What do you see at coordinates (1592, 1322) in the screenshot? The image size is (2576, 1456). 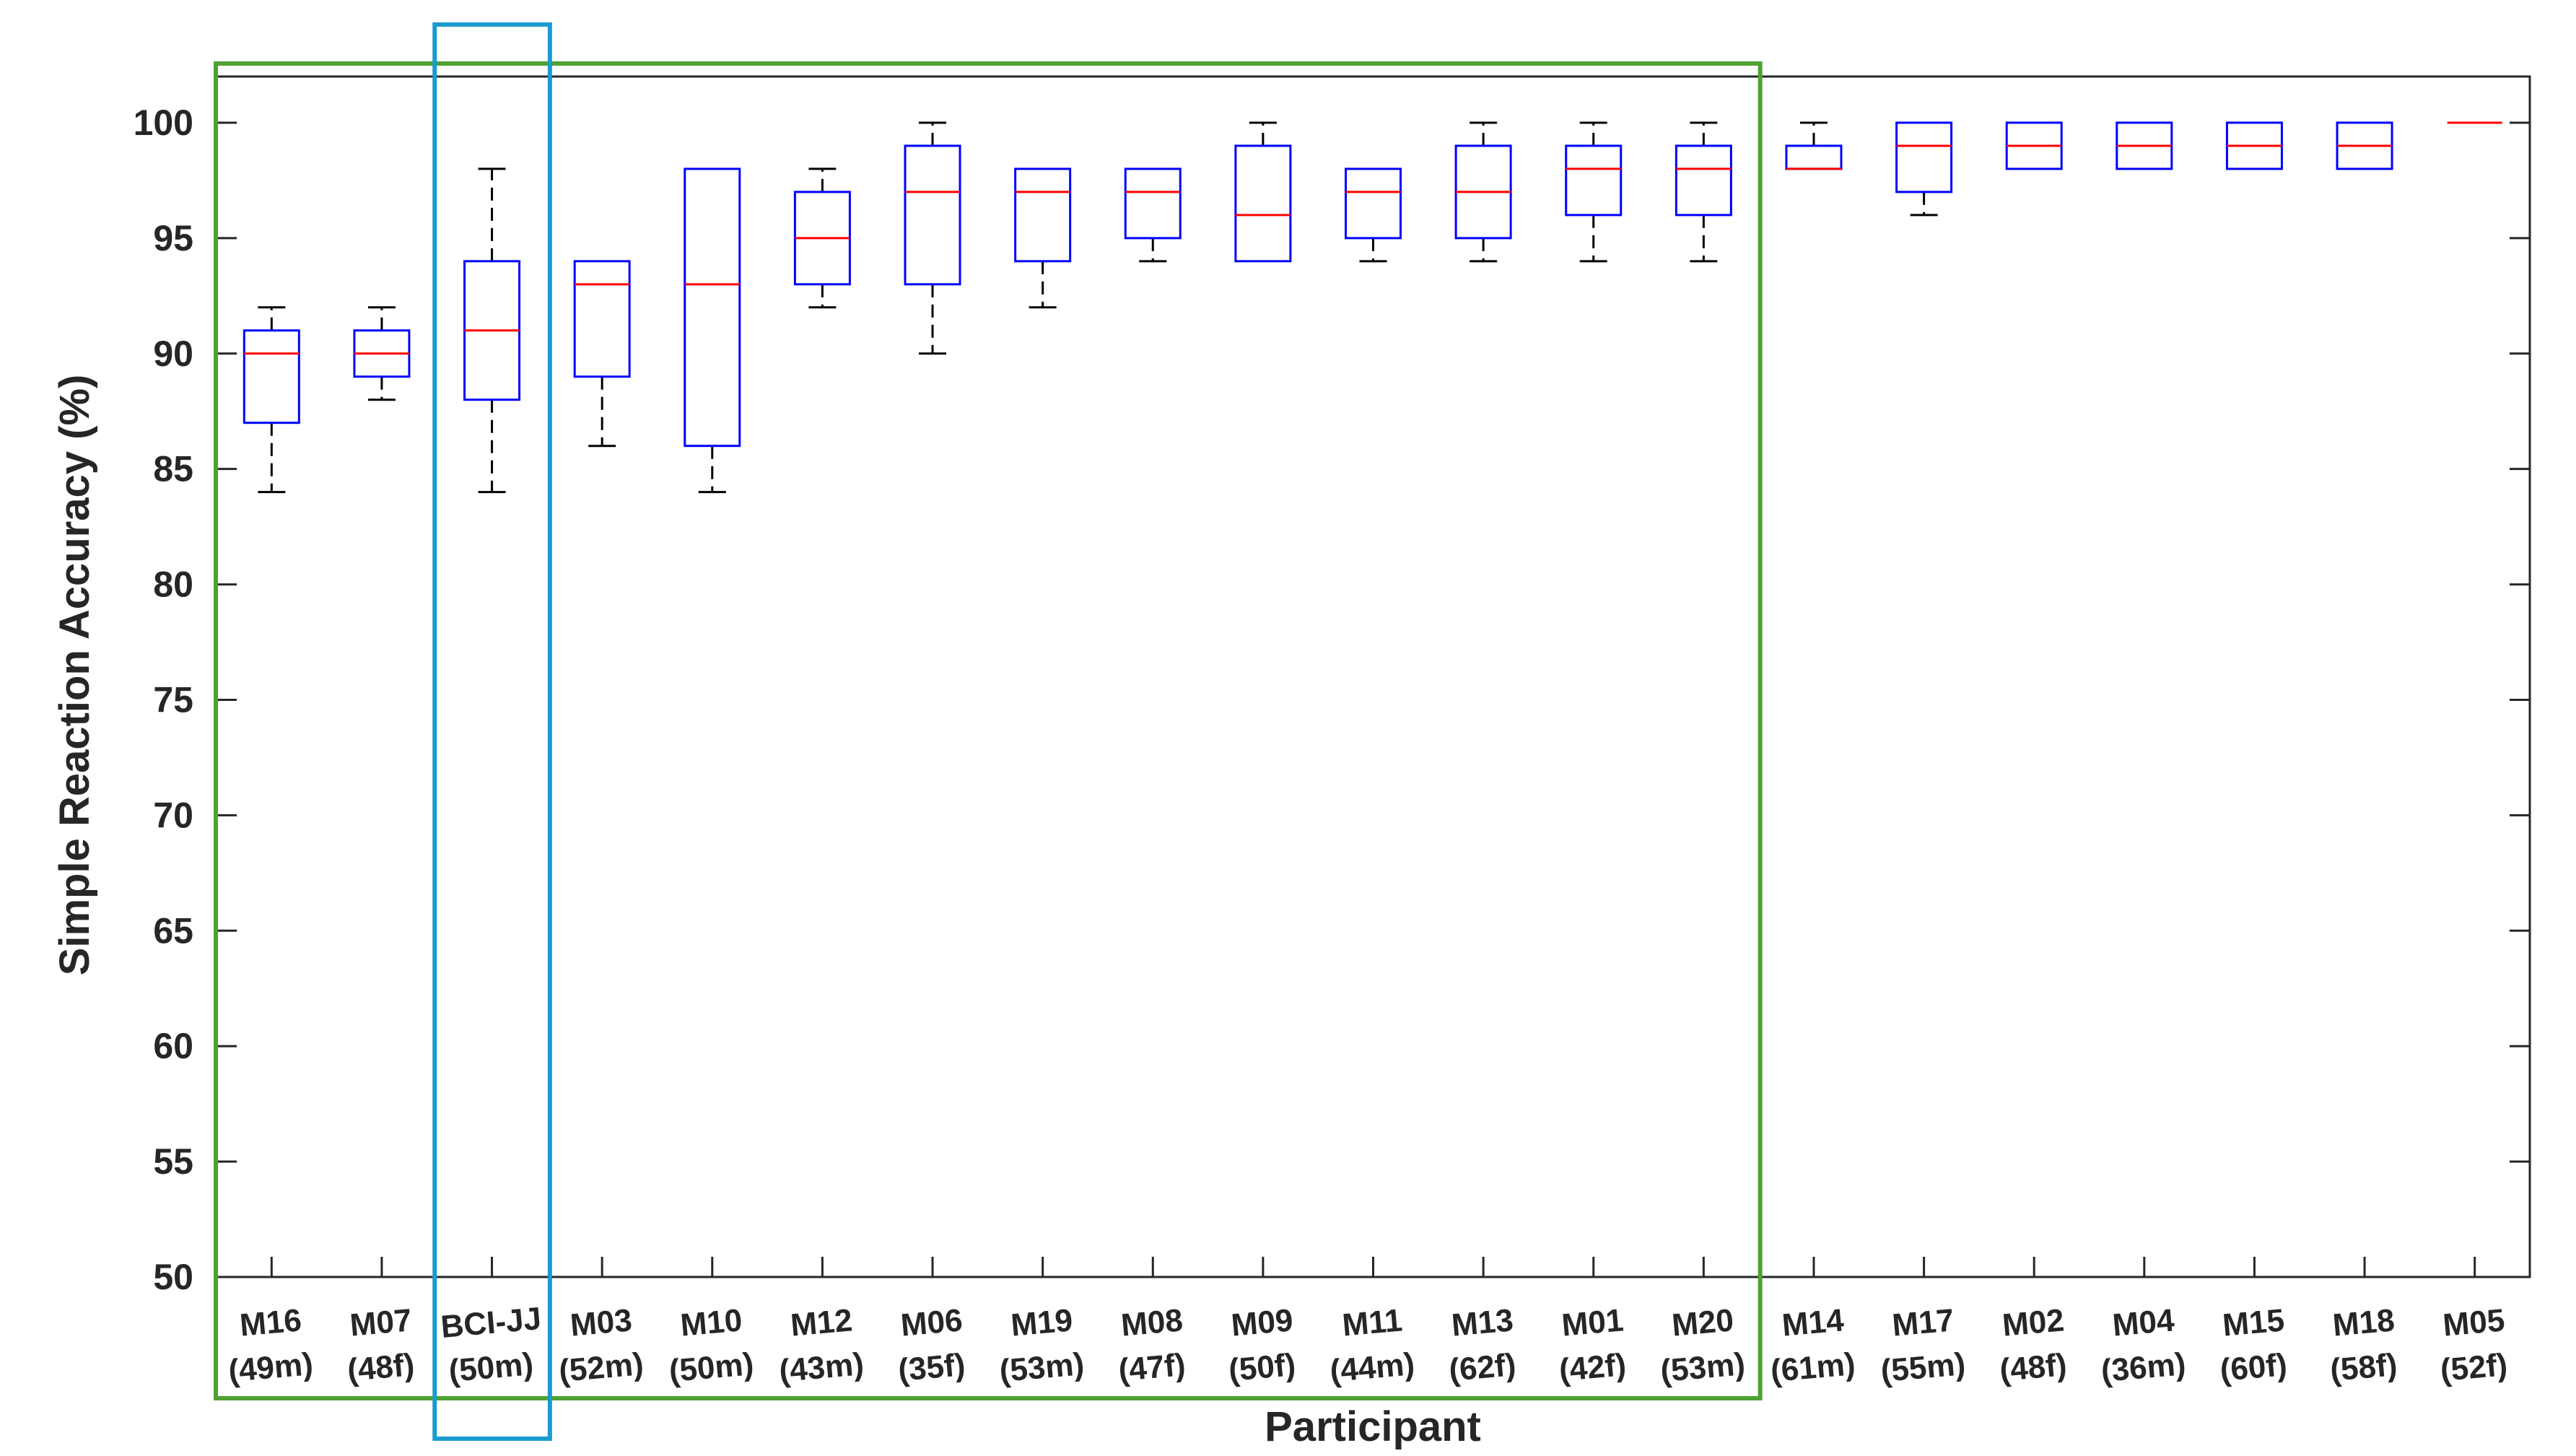 I see `x-tick-label-id: M01` at bounding box center [1592, 1322].